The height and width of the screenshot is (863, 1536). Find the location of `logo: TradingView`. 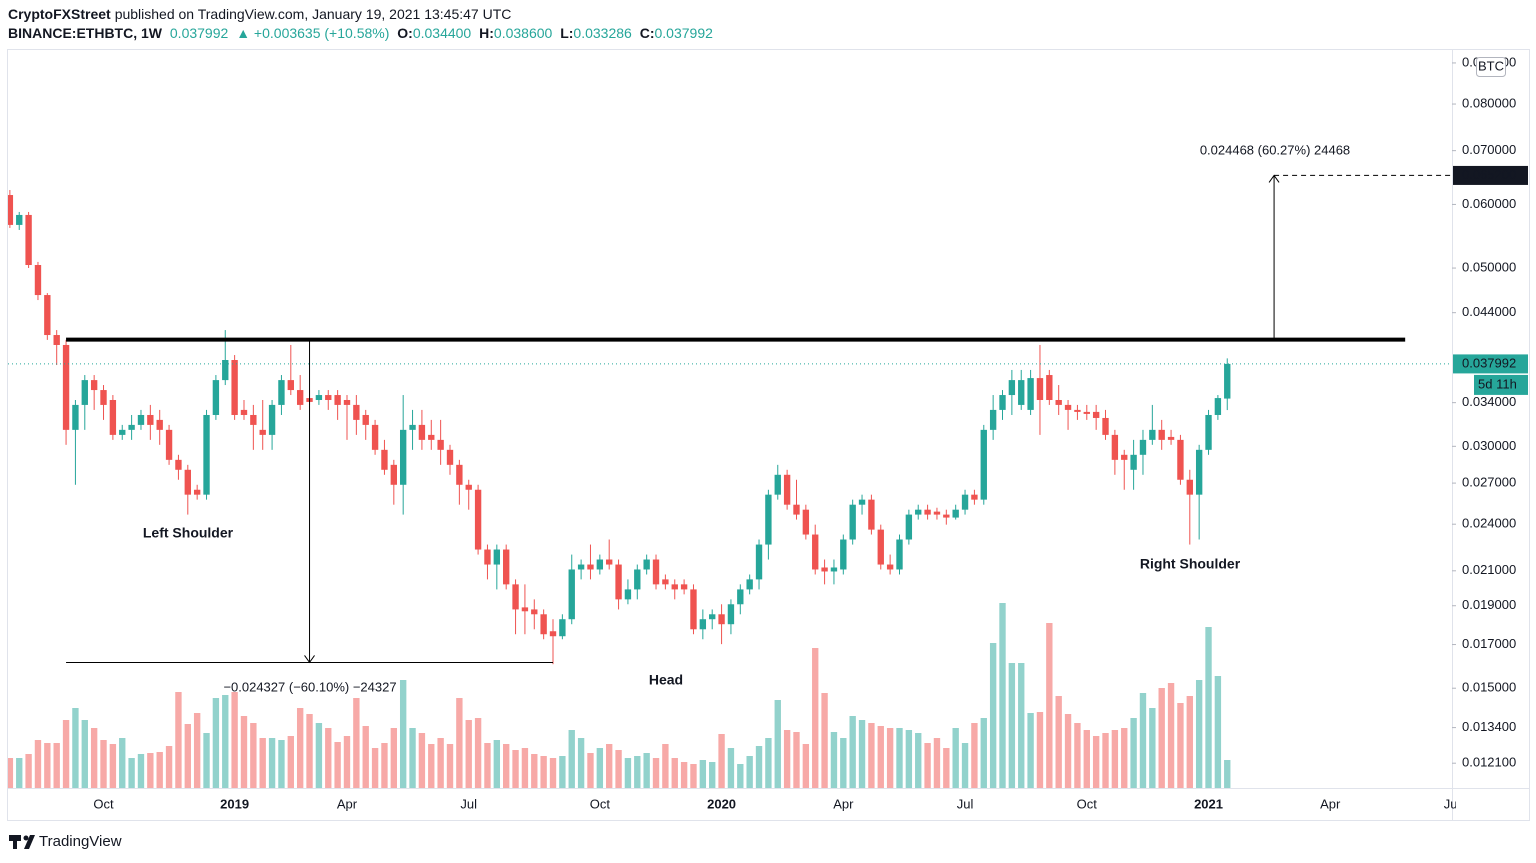

logo: TradingView is located at coordinates (65, 841).